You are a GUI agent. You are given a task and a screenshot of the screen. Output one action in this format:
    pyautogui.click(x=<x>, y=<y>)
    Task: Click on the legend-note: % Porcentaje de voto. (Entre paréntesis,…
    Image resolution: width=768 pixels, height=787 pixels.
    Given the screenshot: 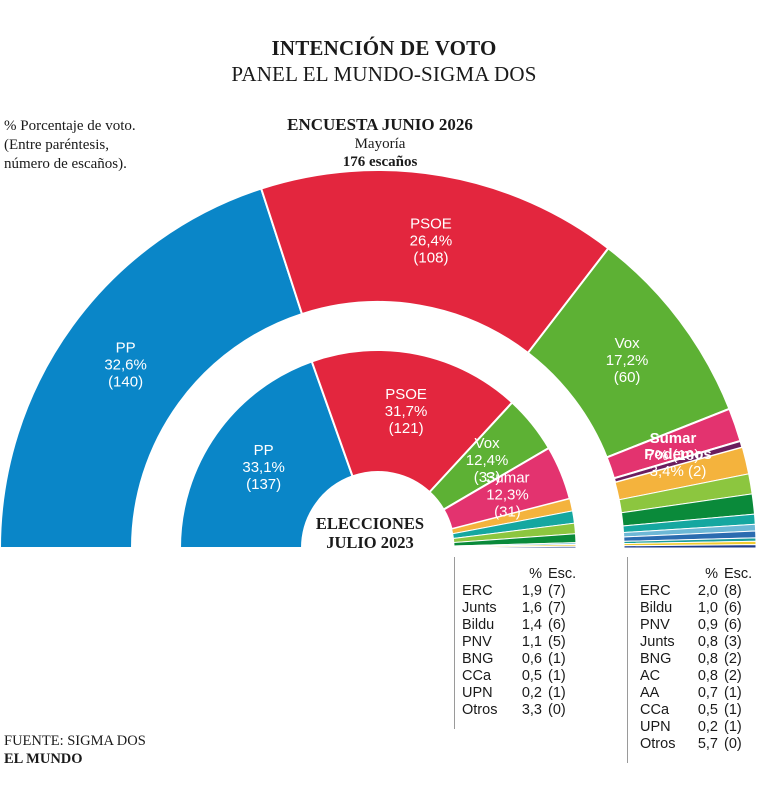 What is the action you would take?
    pyautogui.click(x=99, y=145)
    